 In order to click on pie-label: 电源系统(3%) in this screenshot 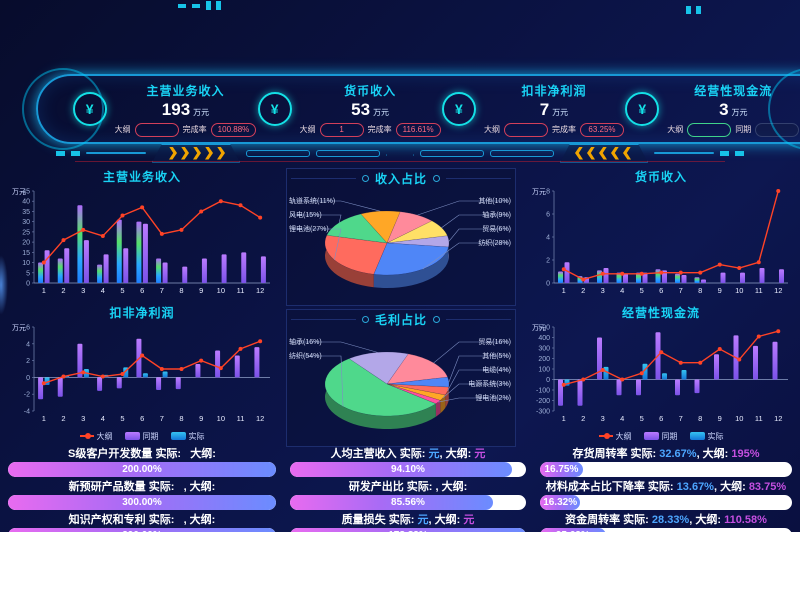, I will do `click(489, 383)`.